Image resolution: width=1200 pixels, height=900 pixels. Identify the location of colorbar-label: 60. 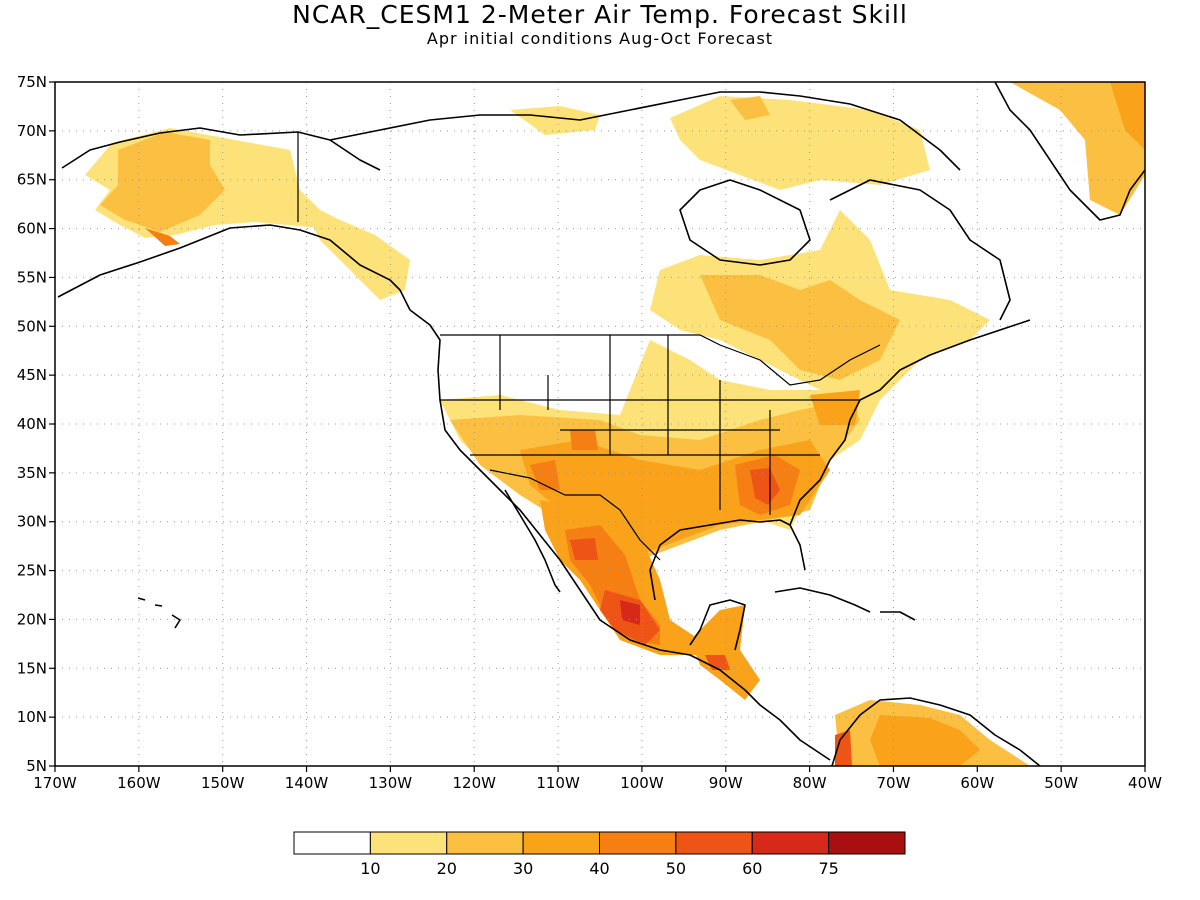
(752, 868).